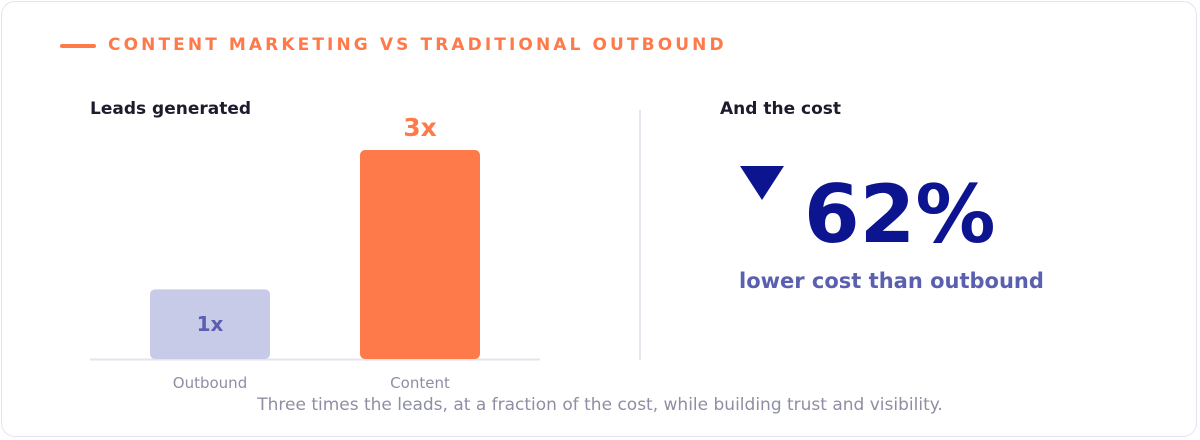 This screenshot has width=1200, height=440. What do you see at coordinates (171, 109) in the screenshot?
I see `leads-section-title: Leads generated` at bounding box center [171, 109].